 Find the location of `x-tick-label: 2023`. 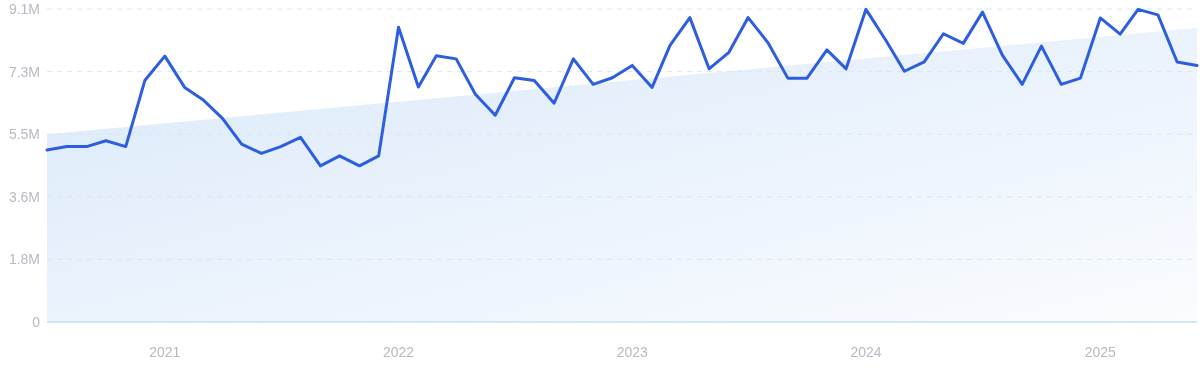

x-tick-label: 2023 is located at coordinates (632, 352).